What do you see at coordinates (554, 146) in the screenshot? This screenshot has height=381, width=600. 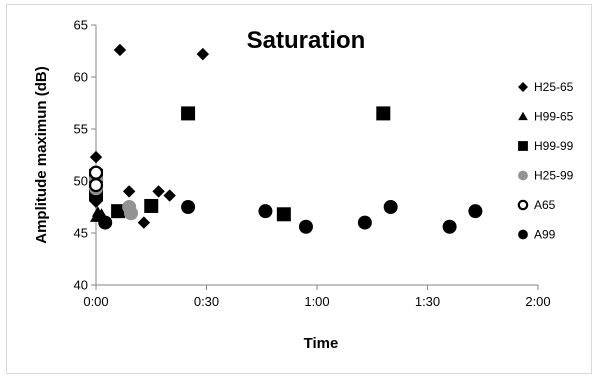 I see `legend-label: H99-99` at bounding box center [554, 146].